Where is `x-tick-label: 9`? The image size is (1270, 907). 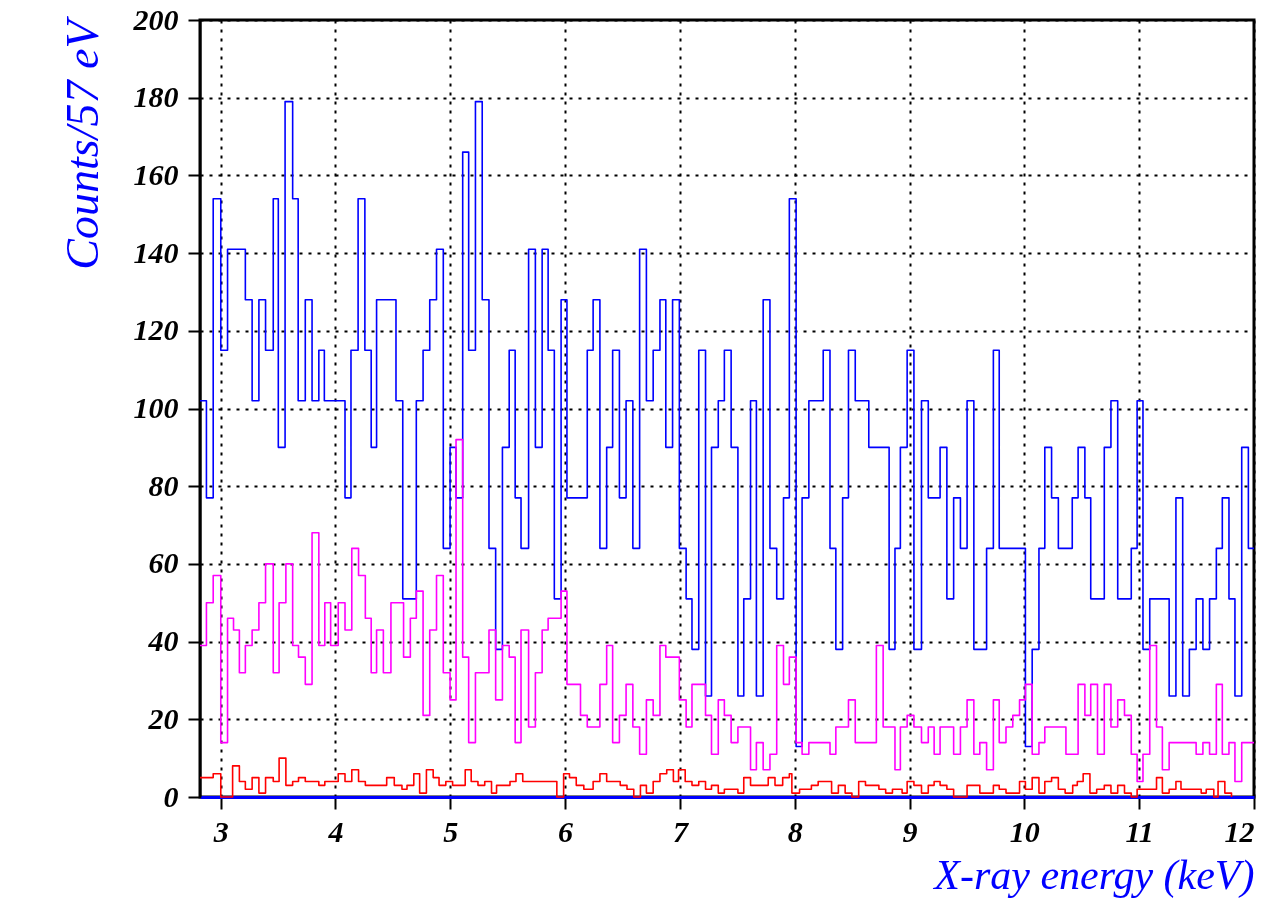 x-tick-label: 9 is located at coordinates (910, 831).